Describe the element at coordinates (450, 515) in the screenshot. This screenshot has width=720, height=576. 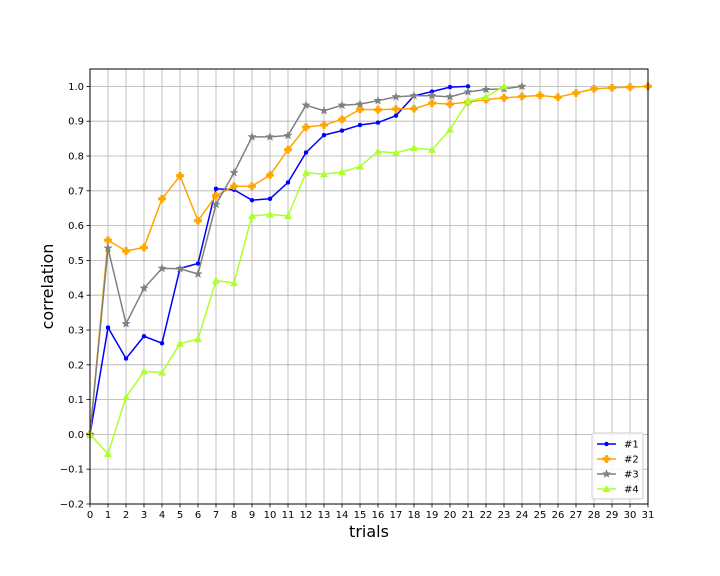
I see `x-tick-label: 20` at that location.